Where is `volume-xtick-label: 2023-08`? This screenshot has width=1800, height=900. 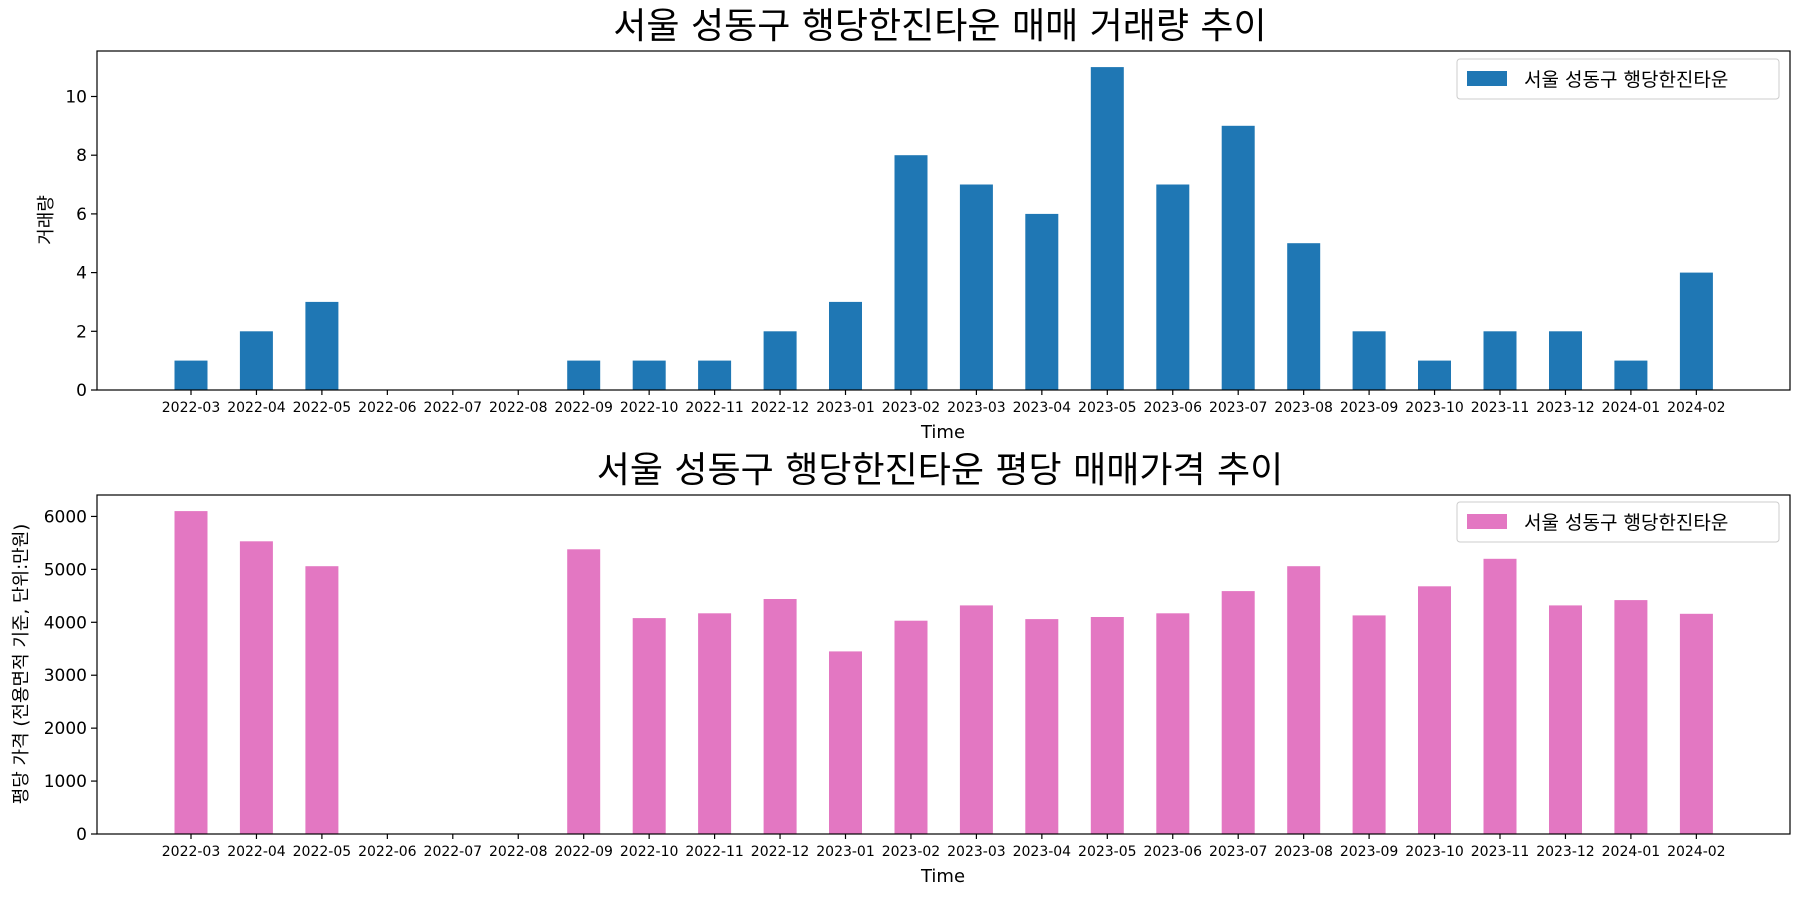
volume-xtick-label: 2023-08 is located at coordinates (1303, 408).